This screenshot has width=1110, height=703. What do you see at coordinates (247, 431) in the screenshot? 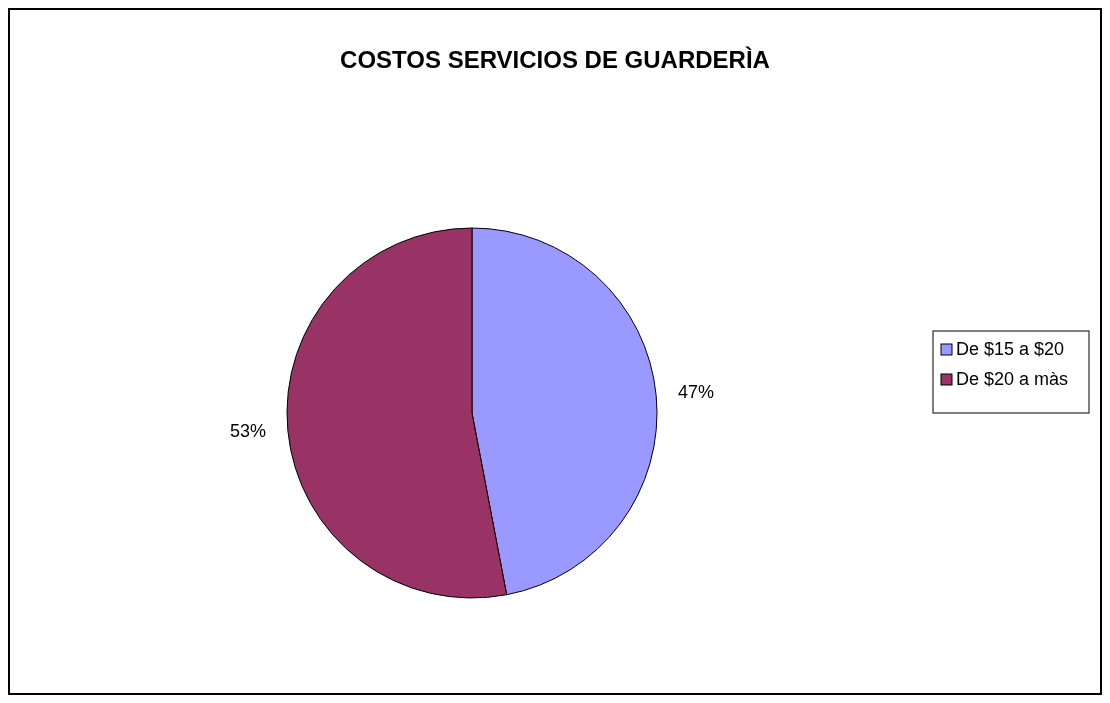
I see `data-label: 53%` at bounding box center [247, 431].